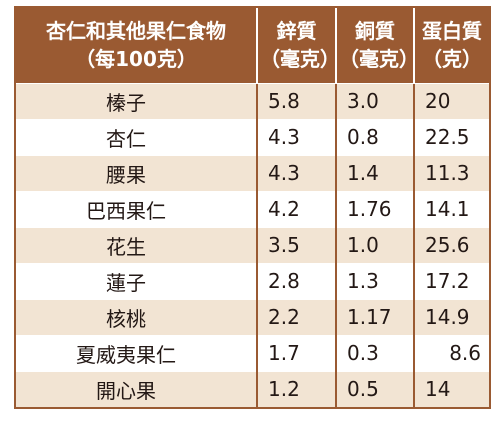  Describe the element at coordinates (379, 59) in the screenshot. I see `header-copper-line2: （毫克）` at that location.